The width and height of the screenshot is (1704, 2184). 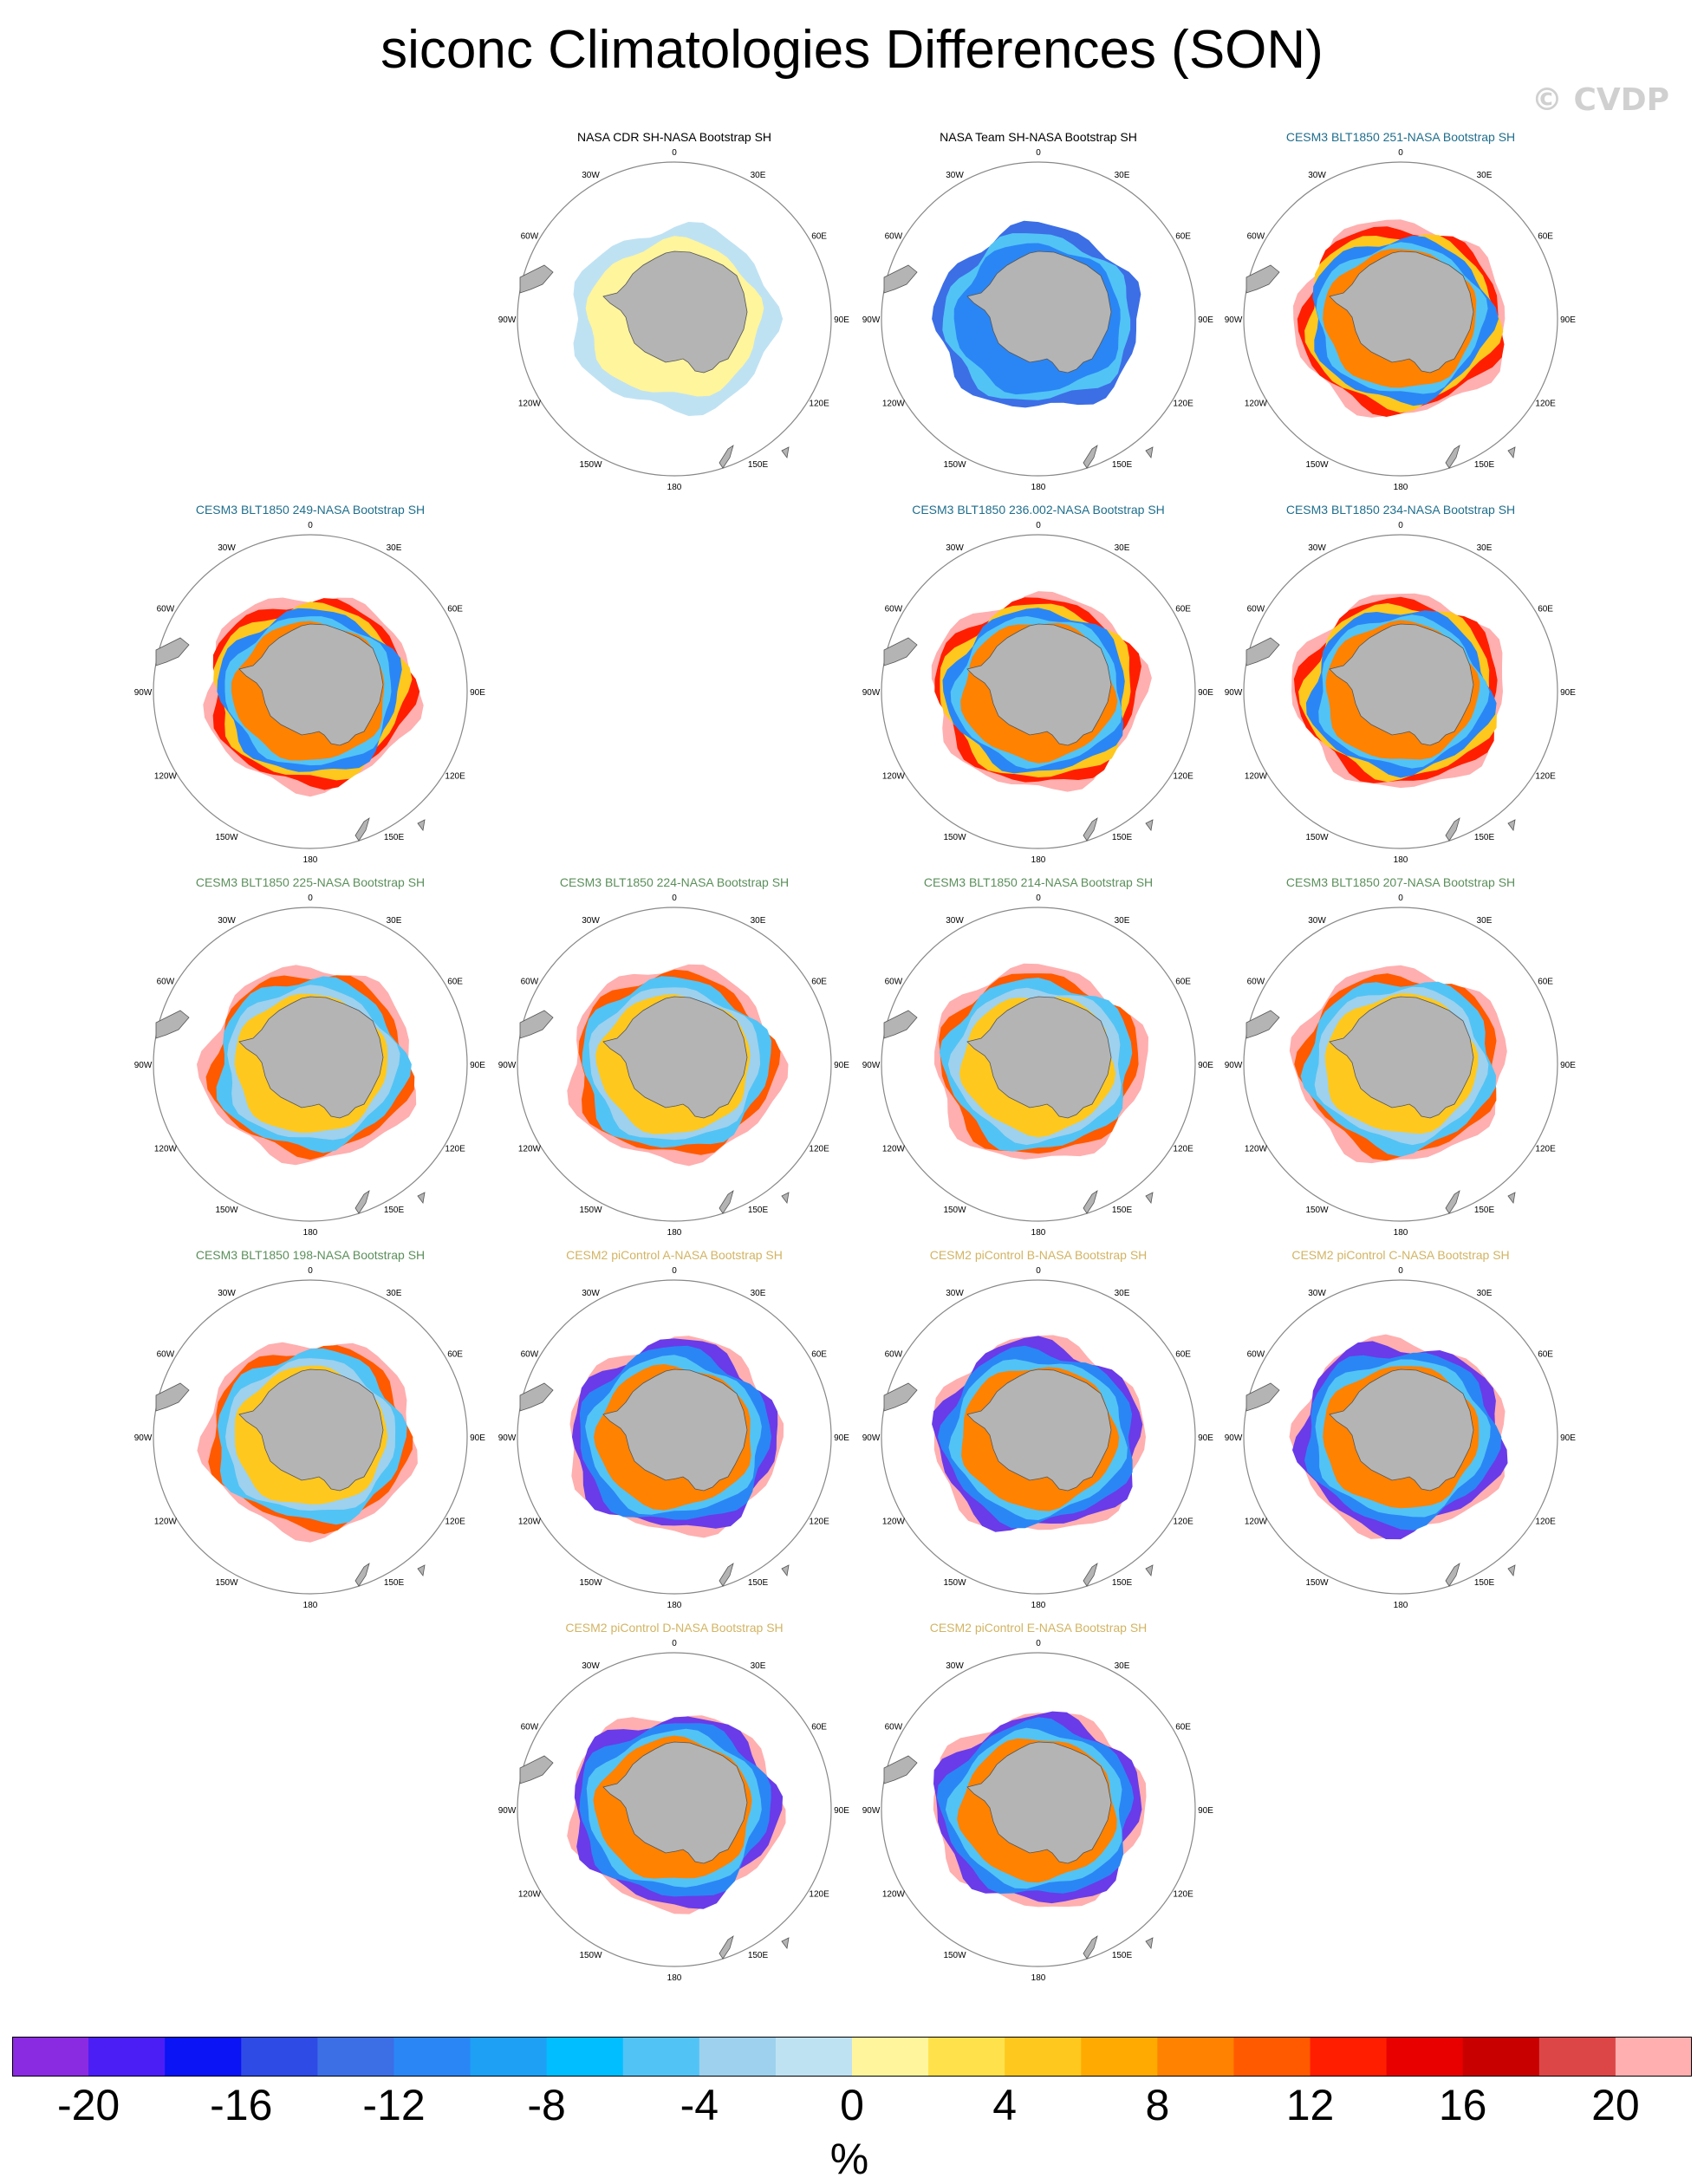 I want to click on colorbar-tick-label: 4, so click(x=1005, y=2105).